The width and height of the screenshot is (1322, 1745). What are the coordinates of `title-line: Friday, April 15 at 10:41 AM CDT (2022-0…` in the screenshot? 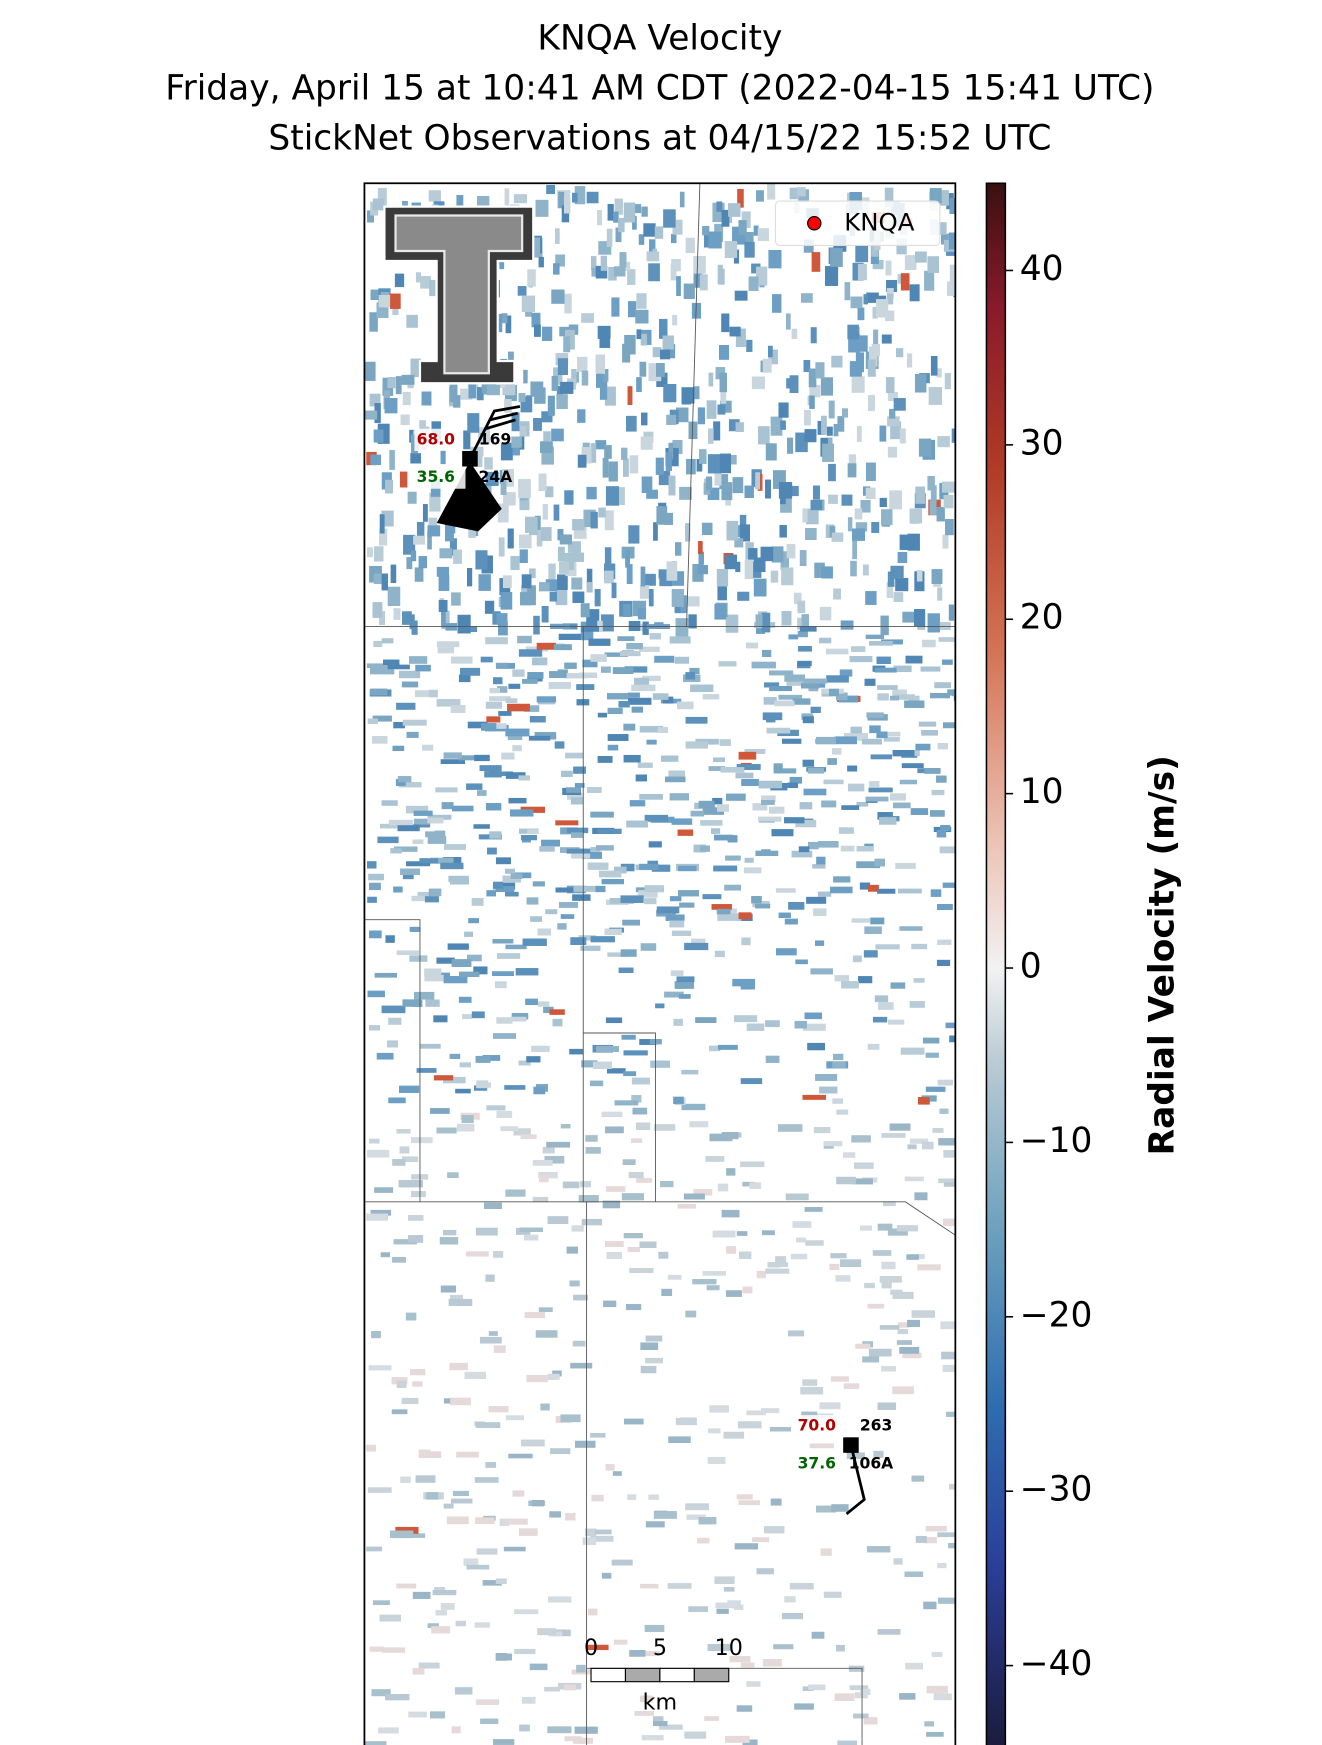 It's located at (659, 88).